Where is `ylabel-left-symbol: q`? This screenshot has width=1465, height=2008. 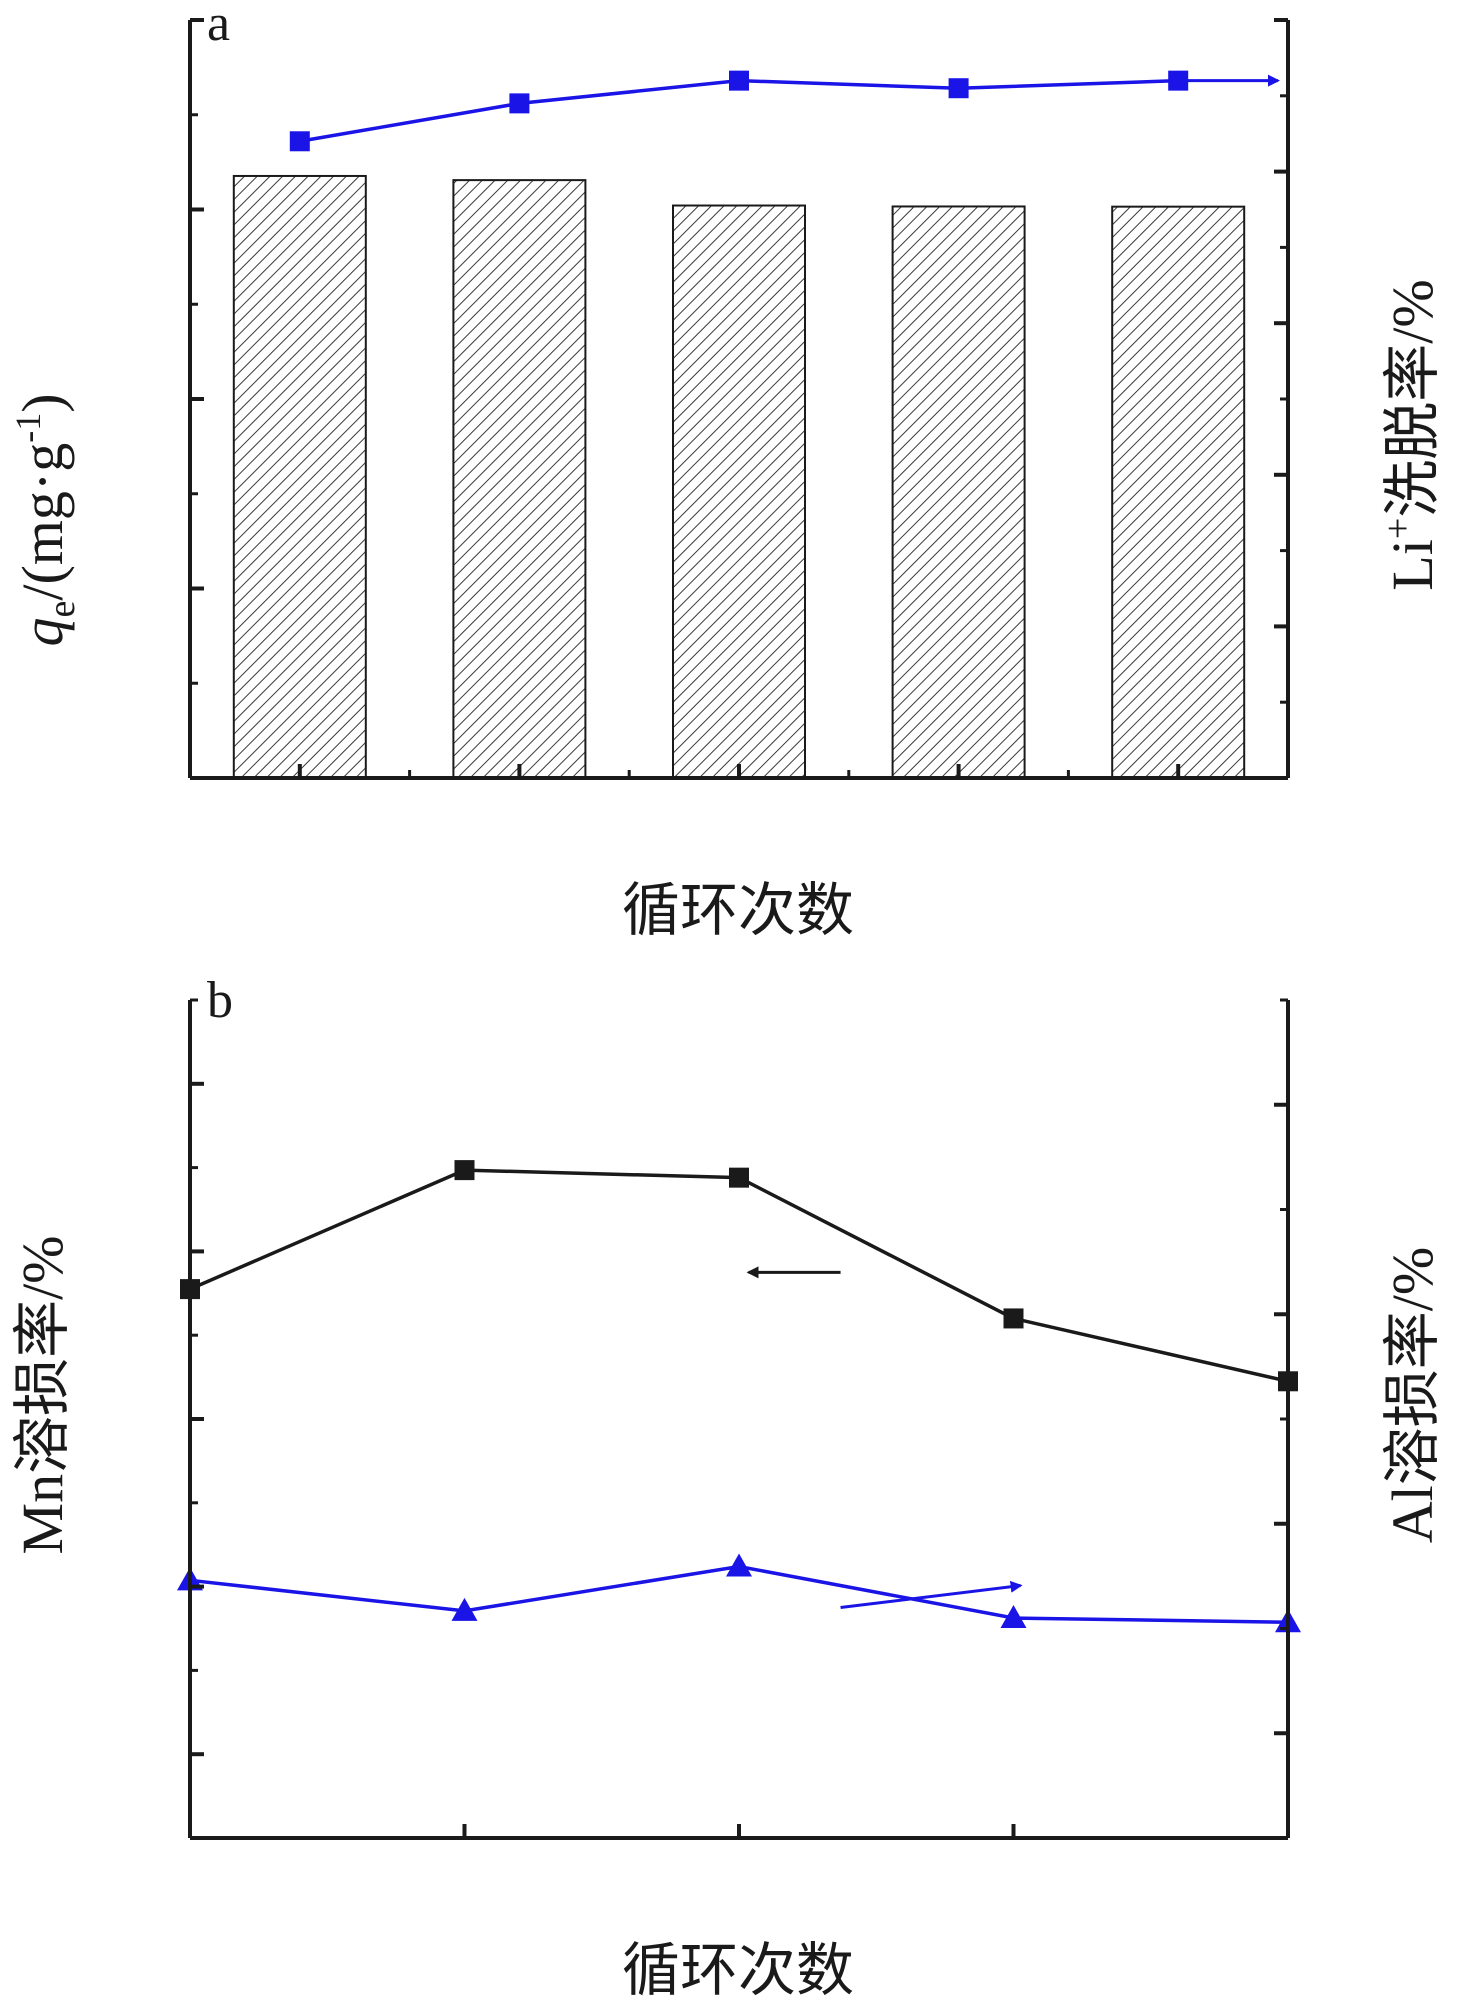 ylabel-left-symbol: q is located at coordinates (42, 632).